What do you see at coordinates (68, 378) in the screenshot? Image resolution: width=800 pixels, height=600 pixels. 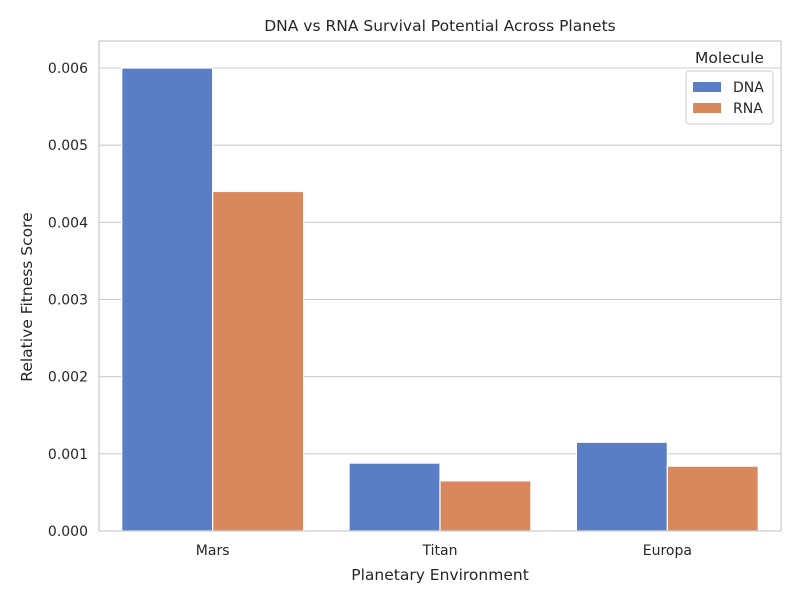 I see `y-tick-label: 0.002` at bounding box center [68, 378].